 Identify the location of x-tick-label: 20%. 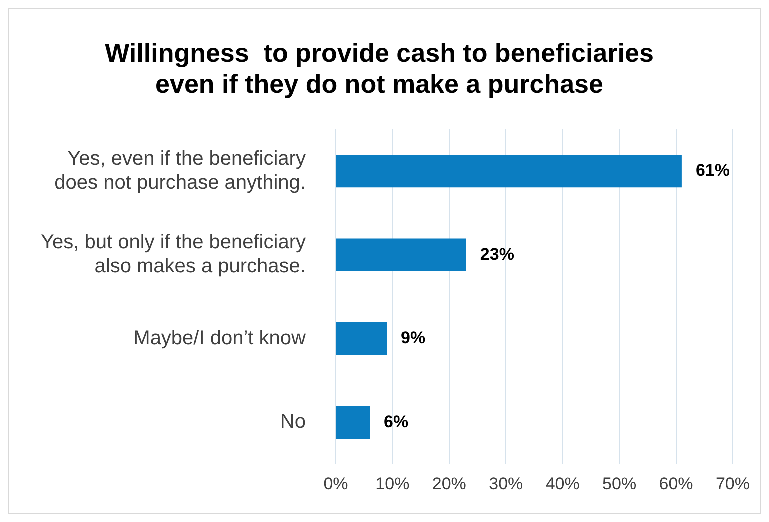
(449, 484).